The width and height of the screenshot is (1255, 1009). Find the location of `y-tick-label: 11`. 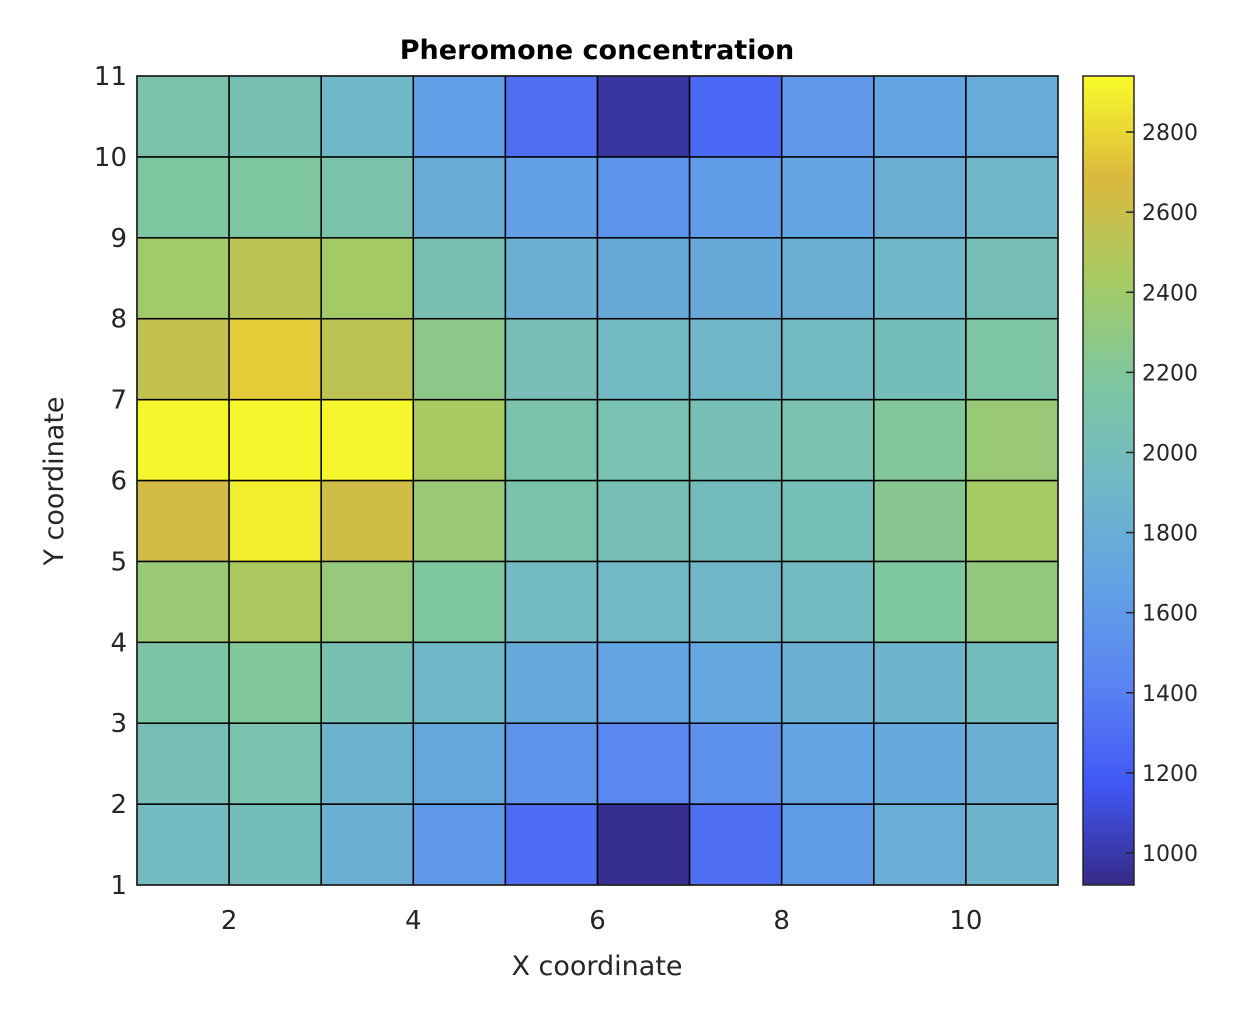

y-tick-label: 11 is located at coordinates (110, 77).